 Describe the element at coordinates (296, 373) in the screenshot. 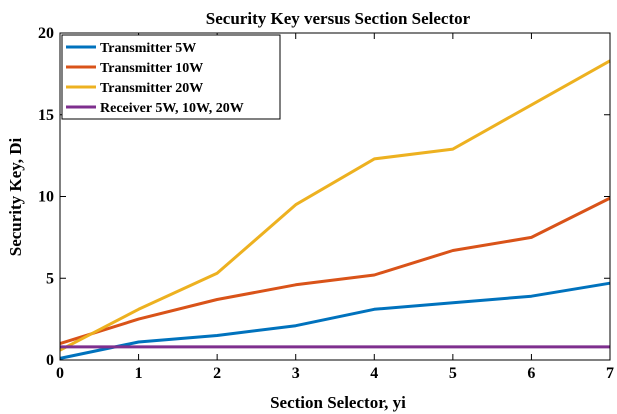

I see `x-tick-label: 3` at that location.